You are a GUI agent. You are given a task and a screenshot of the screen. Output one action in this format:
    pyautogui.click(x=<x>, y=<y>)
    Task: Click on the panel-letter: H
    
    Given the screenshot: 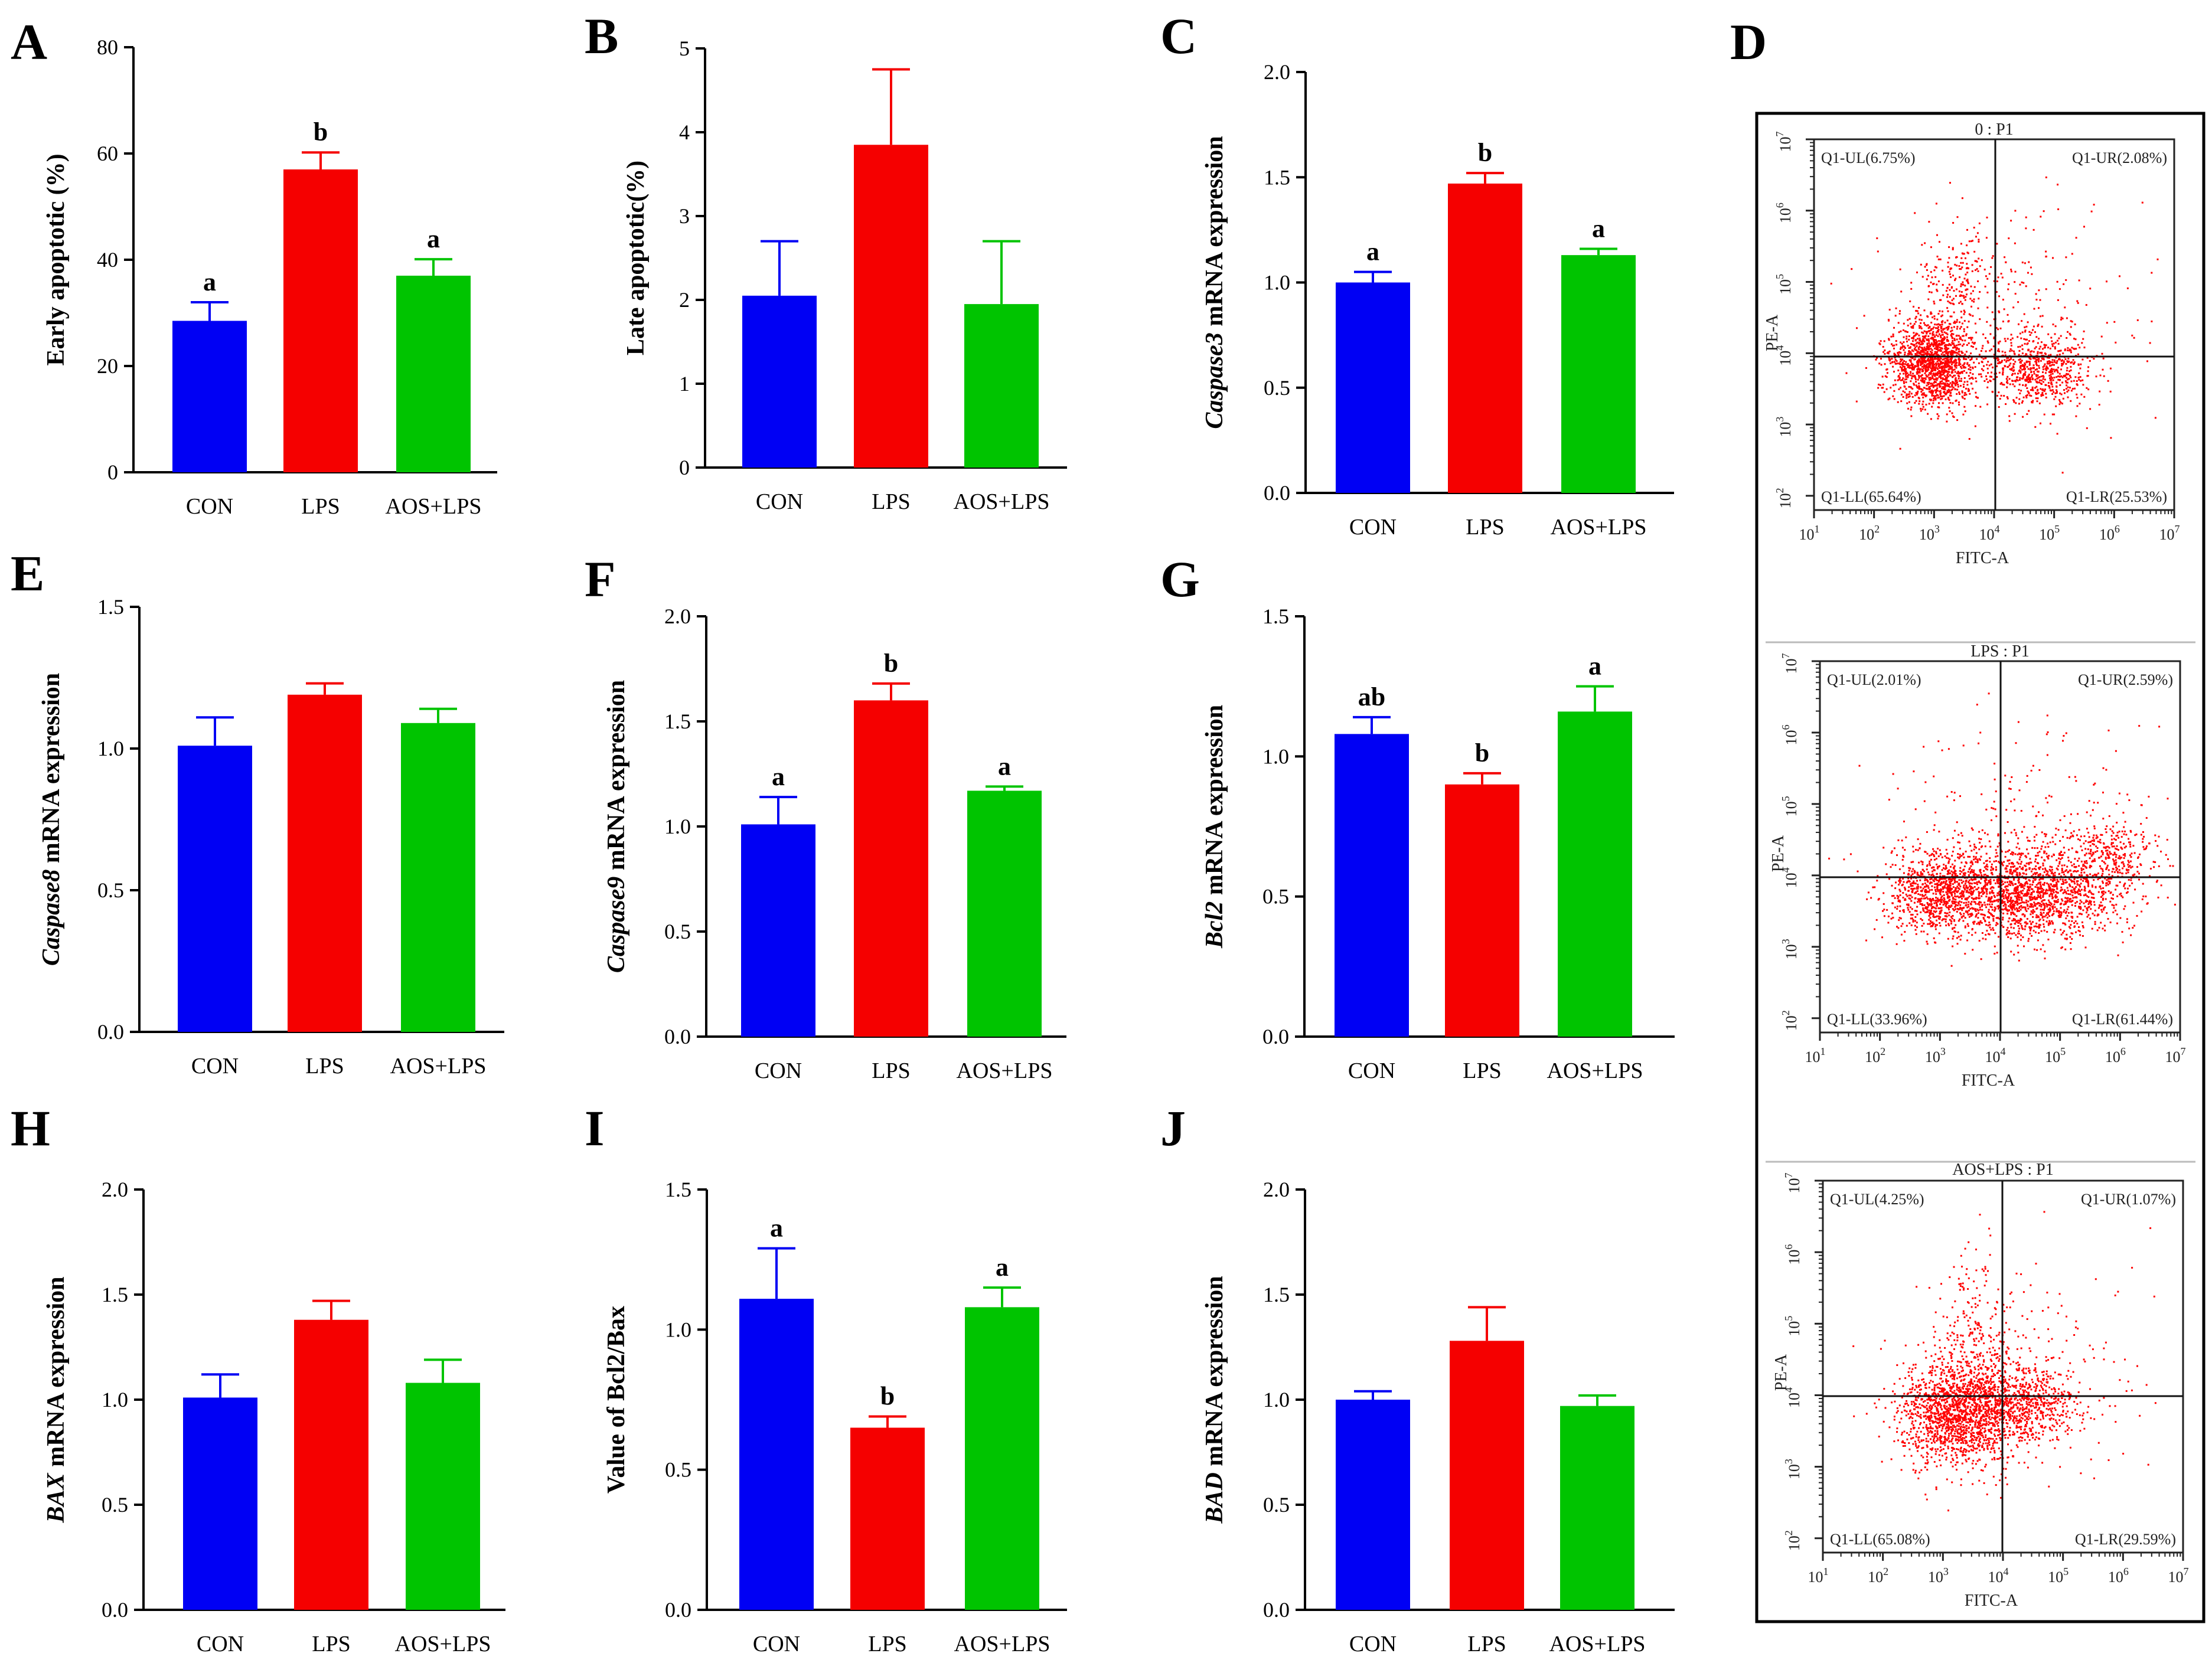 What is the action you would take?
    pyautogui.click(x=30, y=1128)
    